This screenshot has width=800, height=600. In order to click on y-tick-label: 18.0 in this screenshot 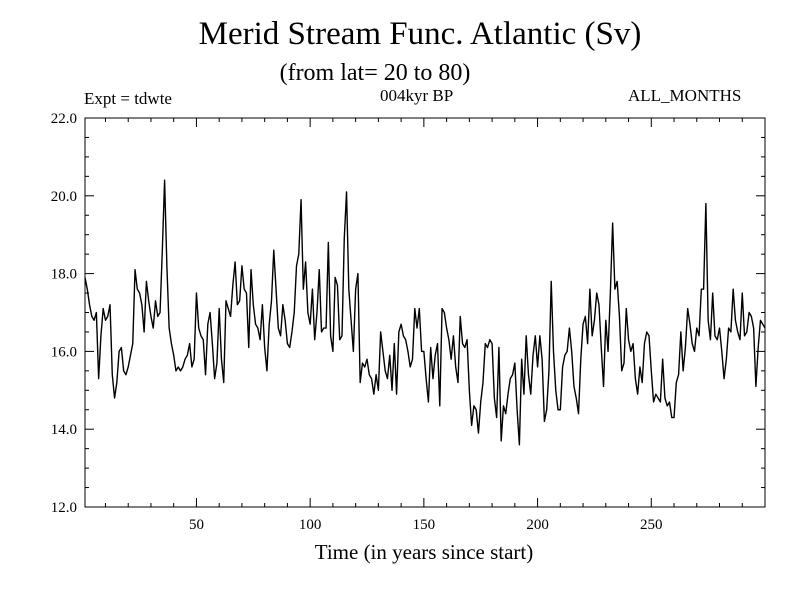, I will do `click(64, 275)`.